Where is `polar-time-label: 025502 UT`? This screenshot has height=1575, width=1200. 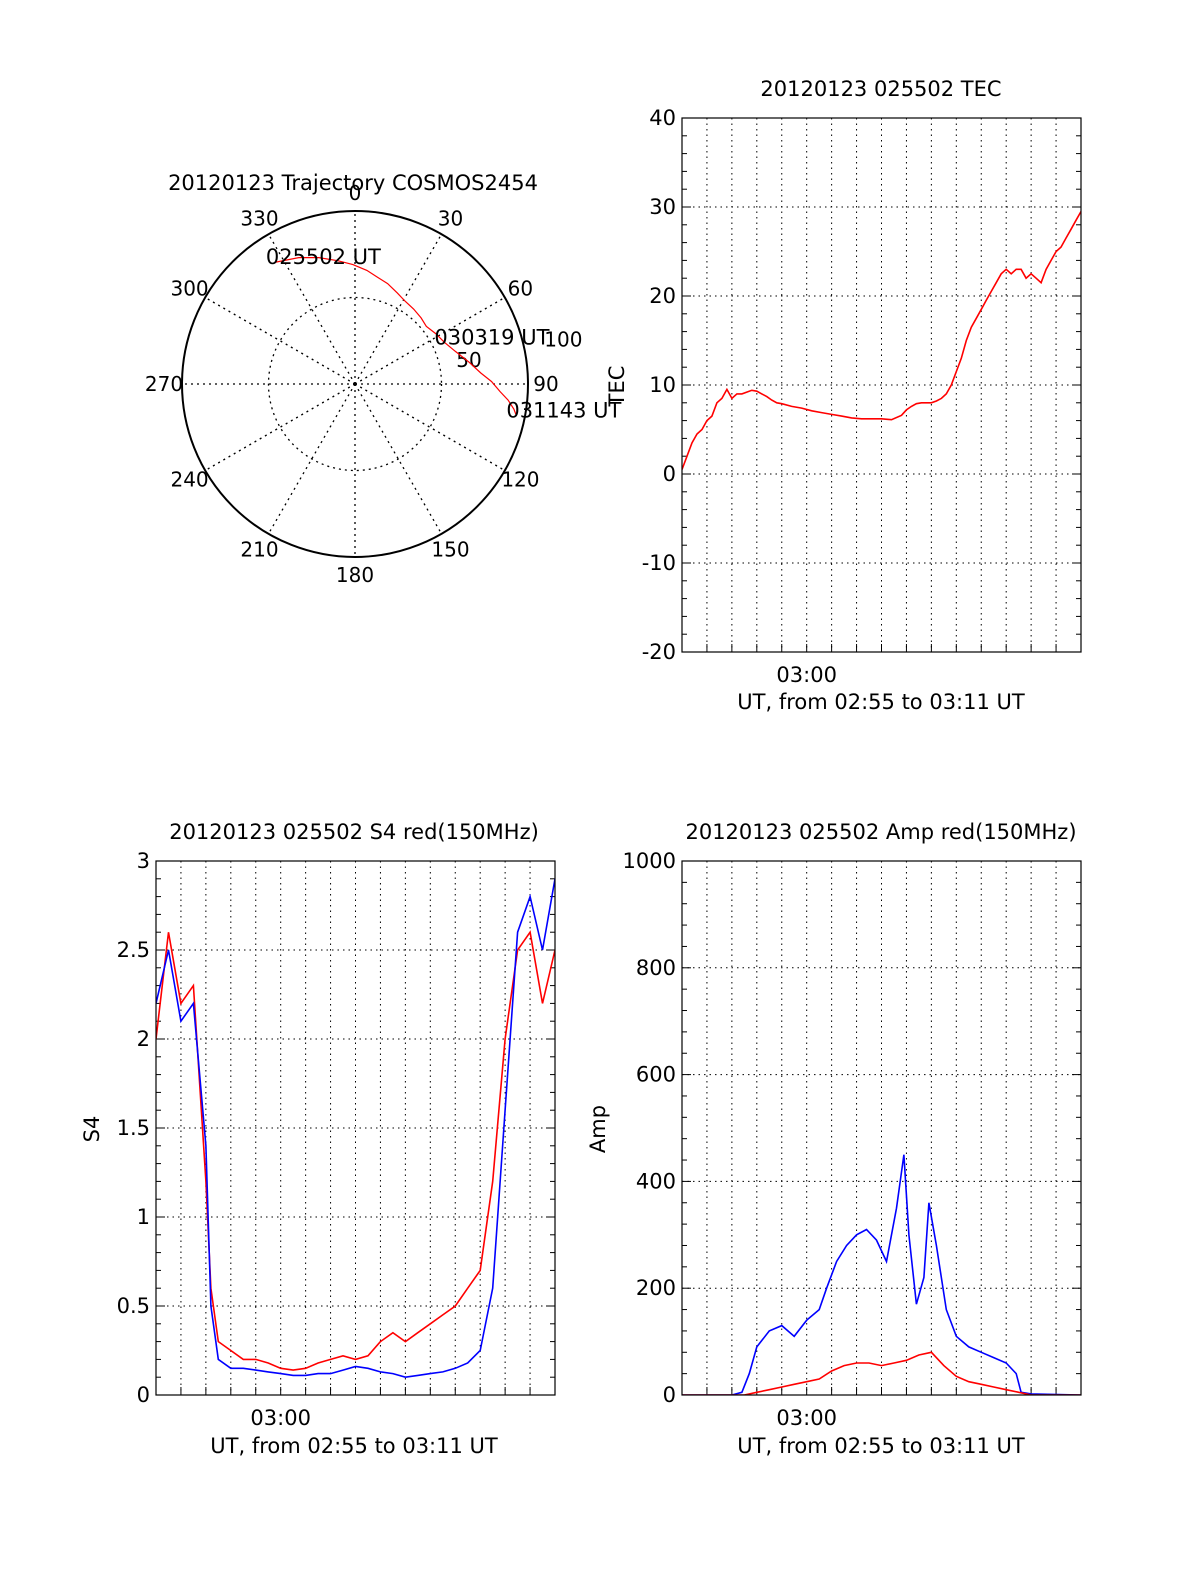 polar-time-label: 025502 UT is located at coordinates (323, 257).